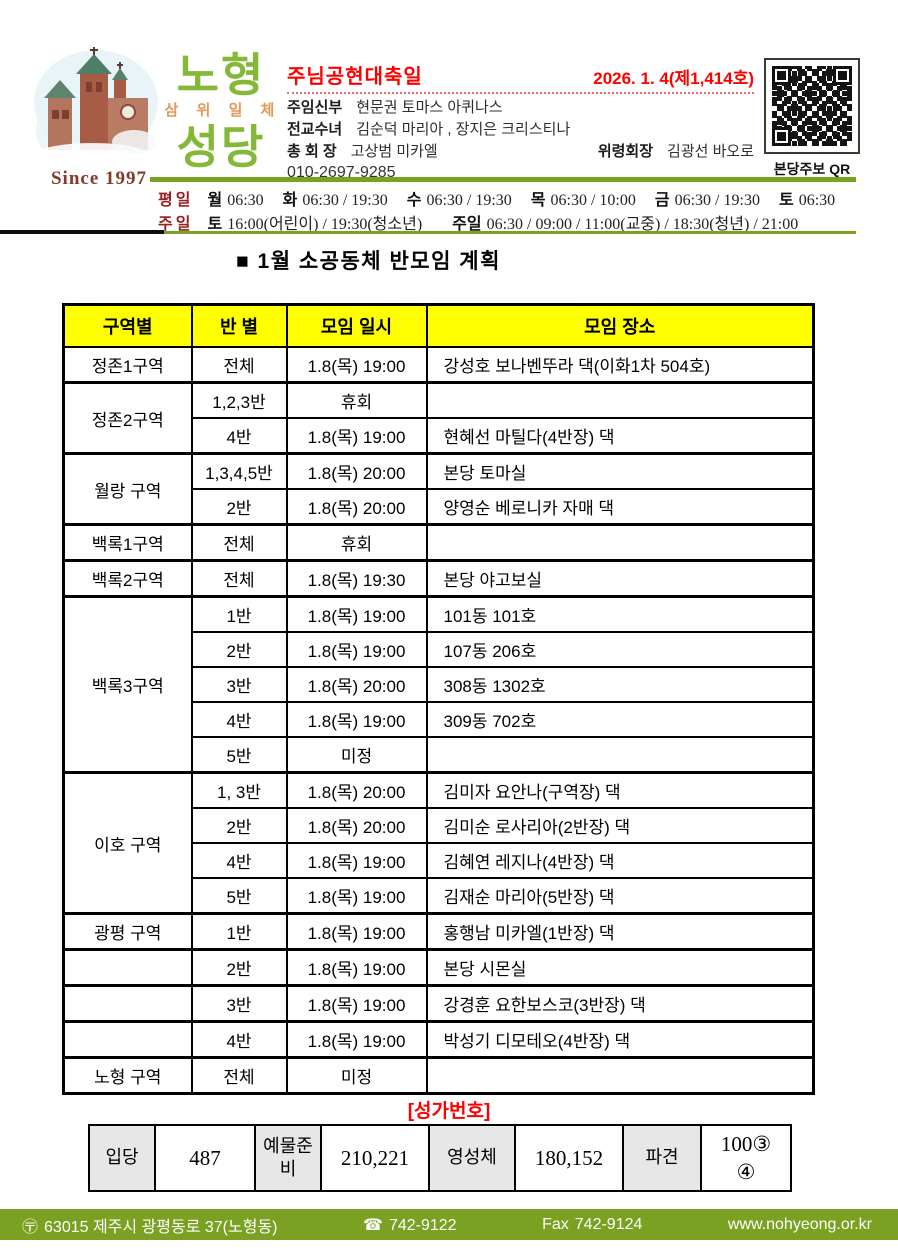 Image resolution: width=898 pixels, height=1252 pixels. I want to click on col-header: 모임 장소, so click(620, 325).